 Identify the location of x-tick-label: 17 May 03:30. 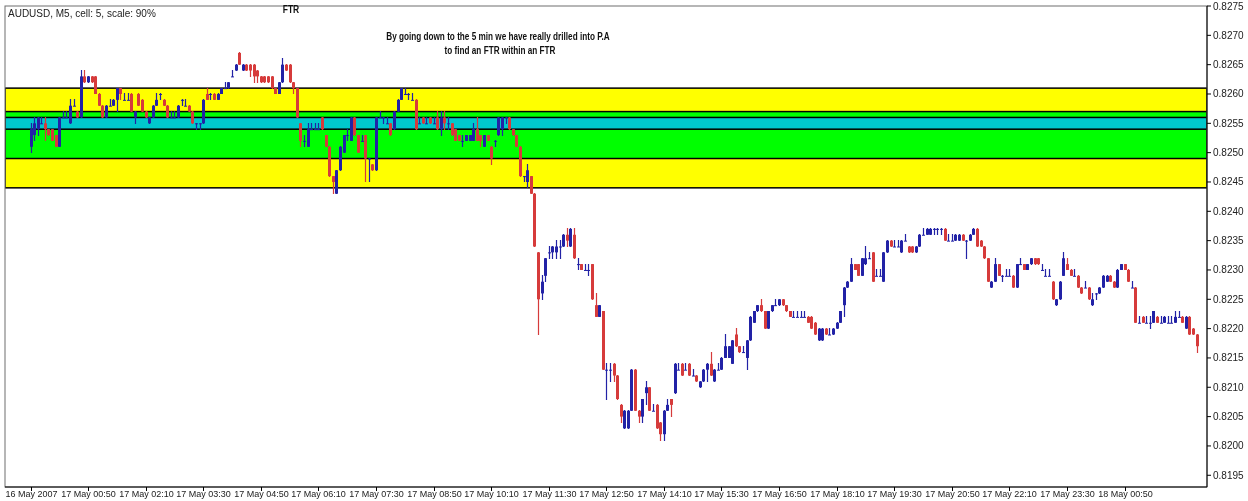
(203, 494).